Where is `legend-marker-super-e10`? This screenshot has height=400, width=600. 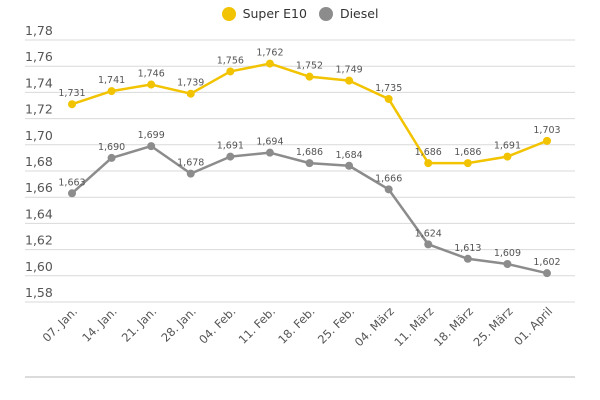
legend-marker-super-e10 is located at coordinates (228, 13).